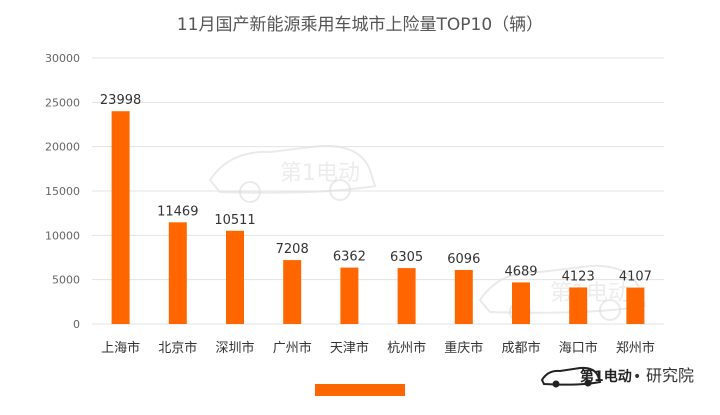 Image resolution: width=720 pixels, height=415 pixels. What do you see at coordinates (120, 348) in the screenshot?
I see `x-tick-label: 上海市` at bounding box center [120, 348].